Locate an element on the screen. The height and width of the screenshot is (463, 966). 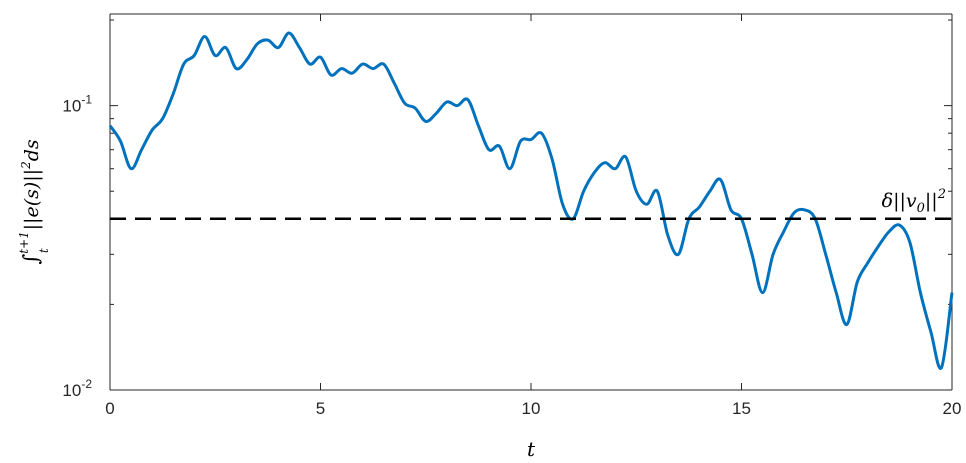
x-tick-label: 5 is located at coordinates (320, 408).